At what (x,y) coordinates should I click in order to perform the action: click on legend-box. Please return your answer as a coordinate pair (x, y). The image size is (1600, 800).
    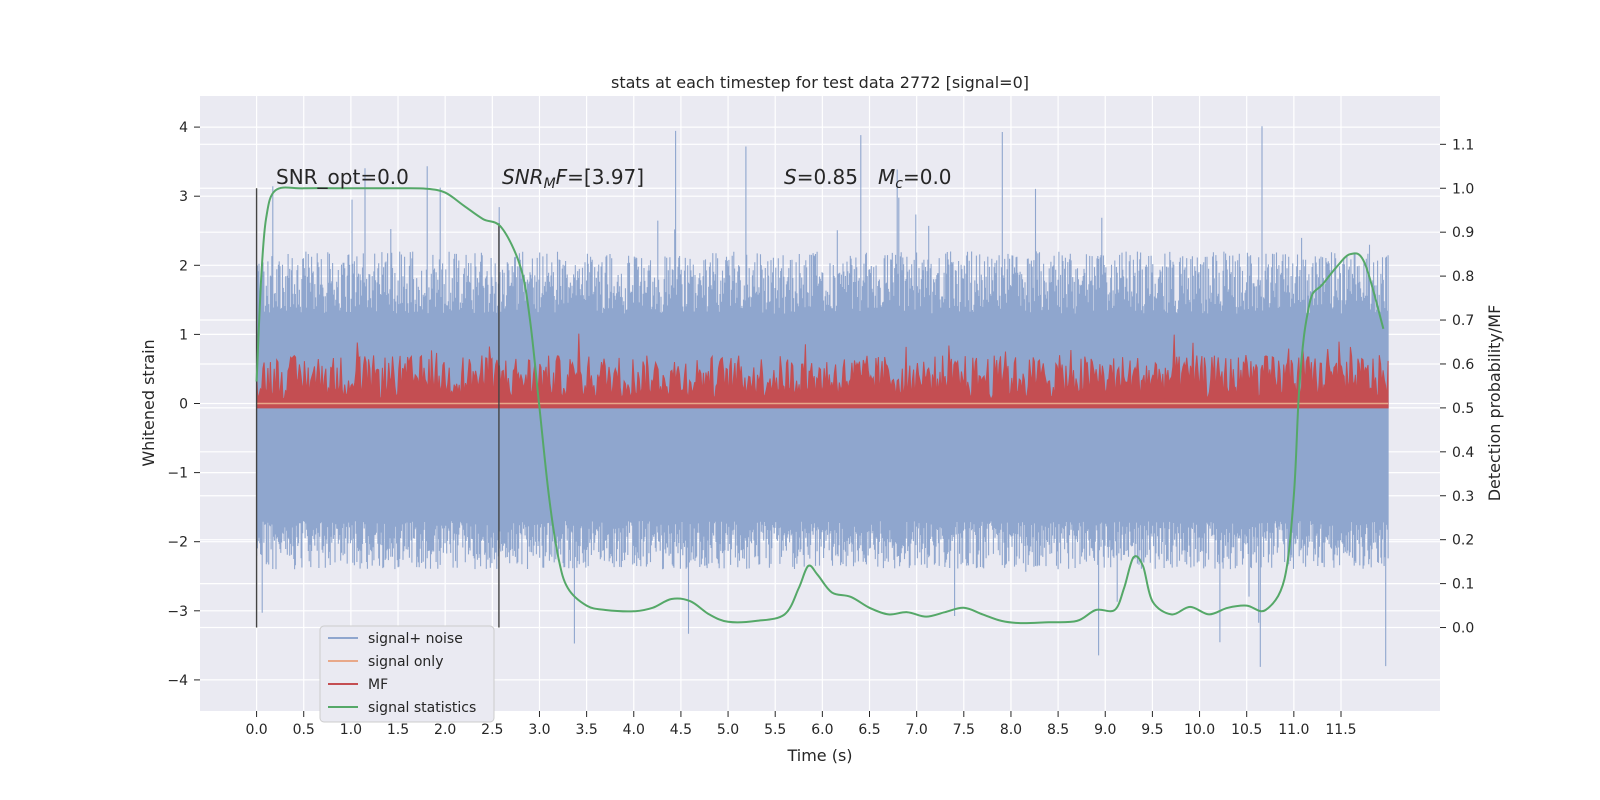
    Looking at the image, I should click on (407, 674).